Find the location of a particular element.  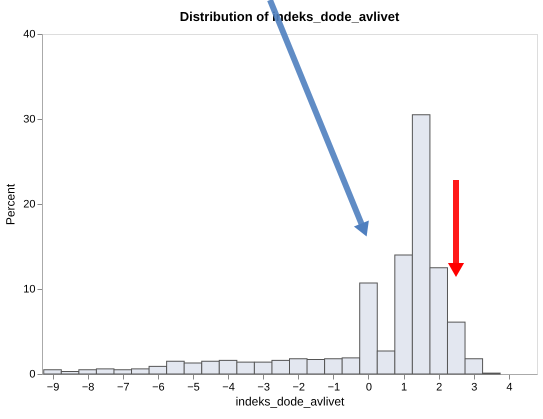

x-tick-label: 4 is located at coordinates (509, 388).